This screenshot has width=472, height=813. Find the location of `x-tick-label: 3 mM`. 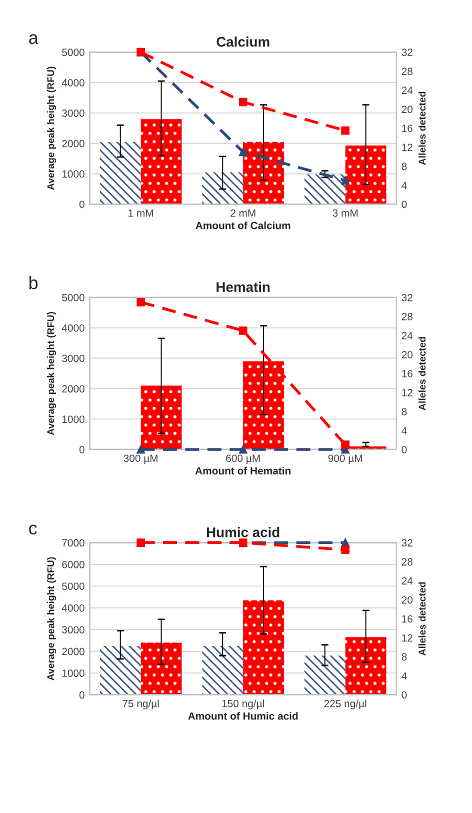

x-tick-label: 3 mM is located at coordinates (345, 213).